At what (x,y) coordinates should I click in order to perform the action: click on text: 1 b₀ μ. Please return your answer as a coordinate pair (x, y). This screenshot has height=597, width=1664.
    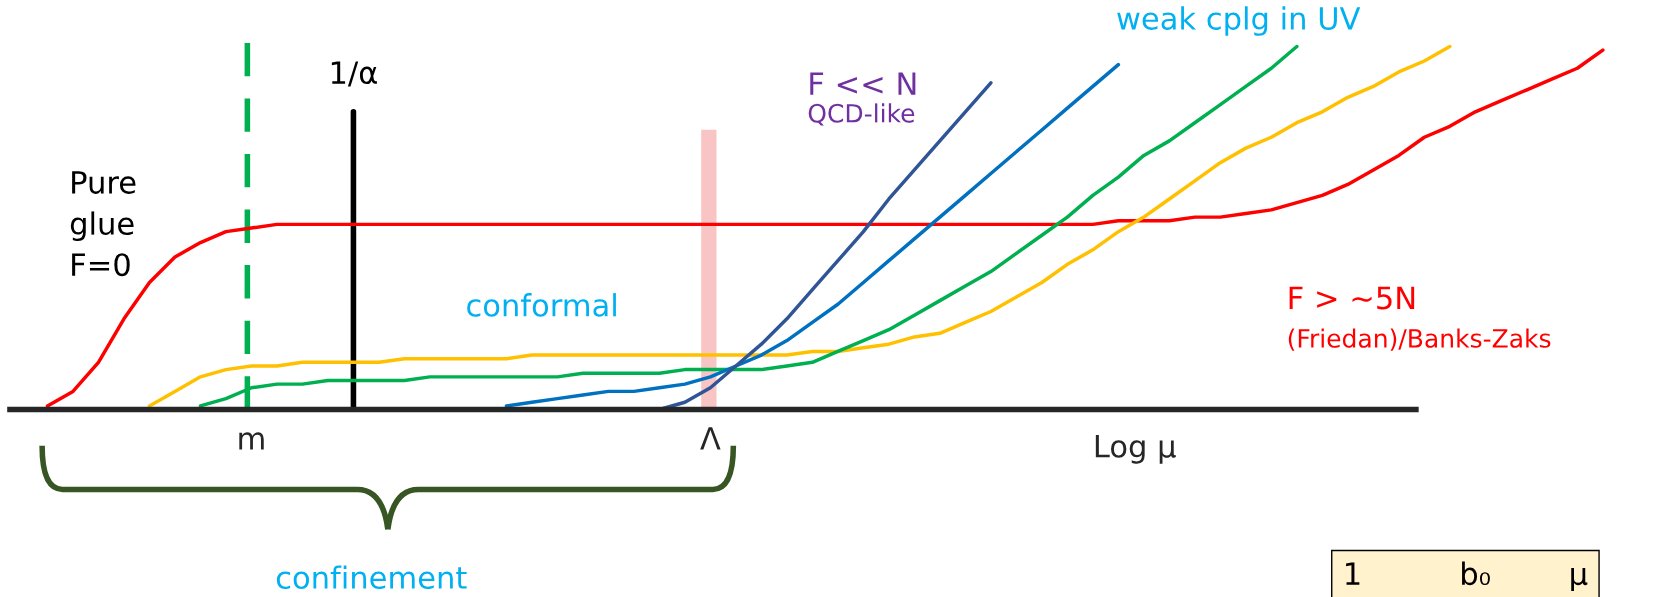
    Looking at the image, I should click on (1467, 576).